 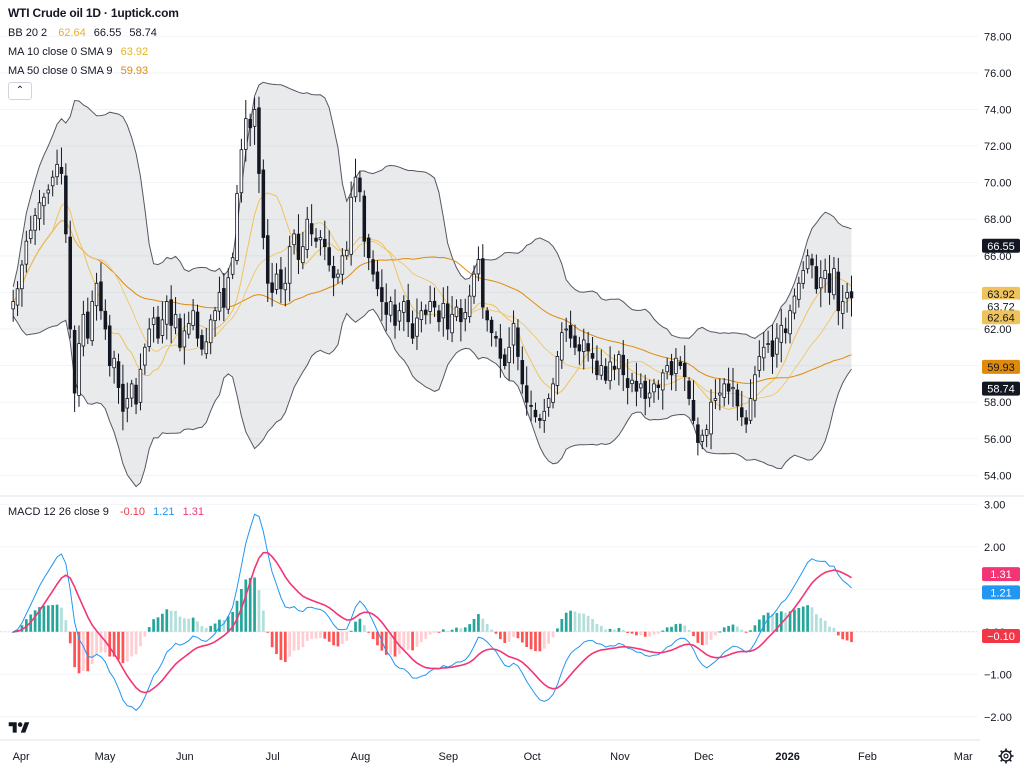 I want to click on legend-ma50: MA 50 close 0 SMA 9 59.93, so click(x=78, y=71).